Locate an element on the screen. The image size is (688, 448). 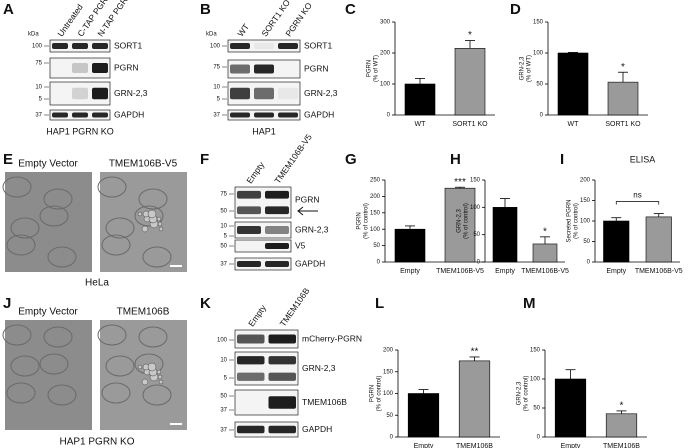
significance-bracket is located at coordinates (637, 203).